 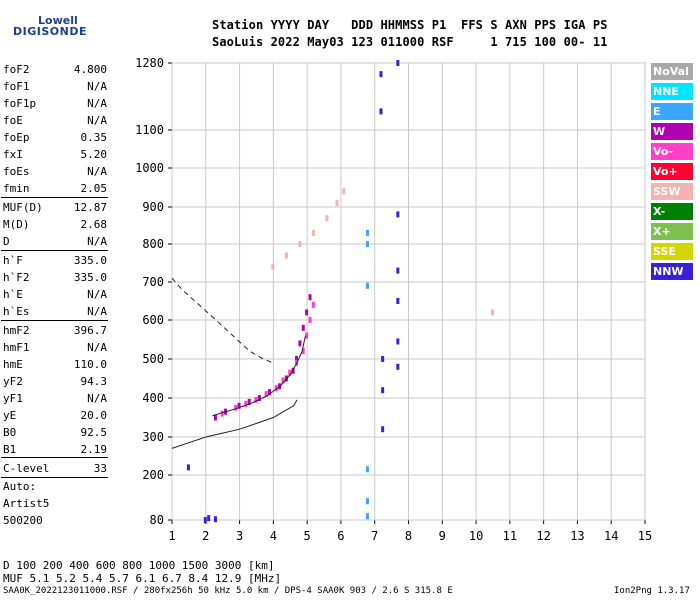 What do you see at coordinates (157, 520) in the screenshot?
I see `y-tick-label: 80` at bounding box center [157, 520].